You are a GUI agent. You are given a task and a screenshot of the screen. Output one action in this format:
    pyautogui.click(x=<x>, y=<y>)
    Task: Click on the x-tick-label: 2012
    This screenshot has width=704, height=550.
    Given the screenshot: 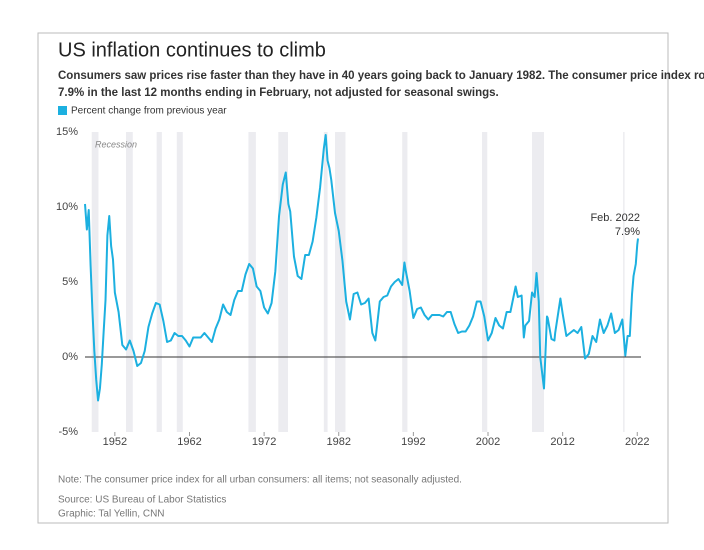 What is the action you would take?
    pyautogui.click(x=562, y=442)
    